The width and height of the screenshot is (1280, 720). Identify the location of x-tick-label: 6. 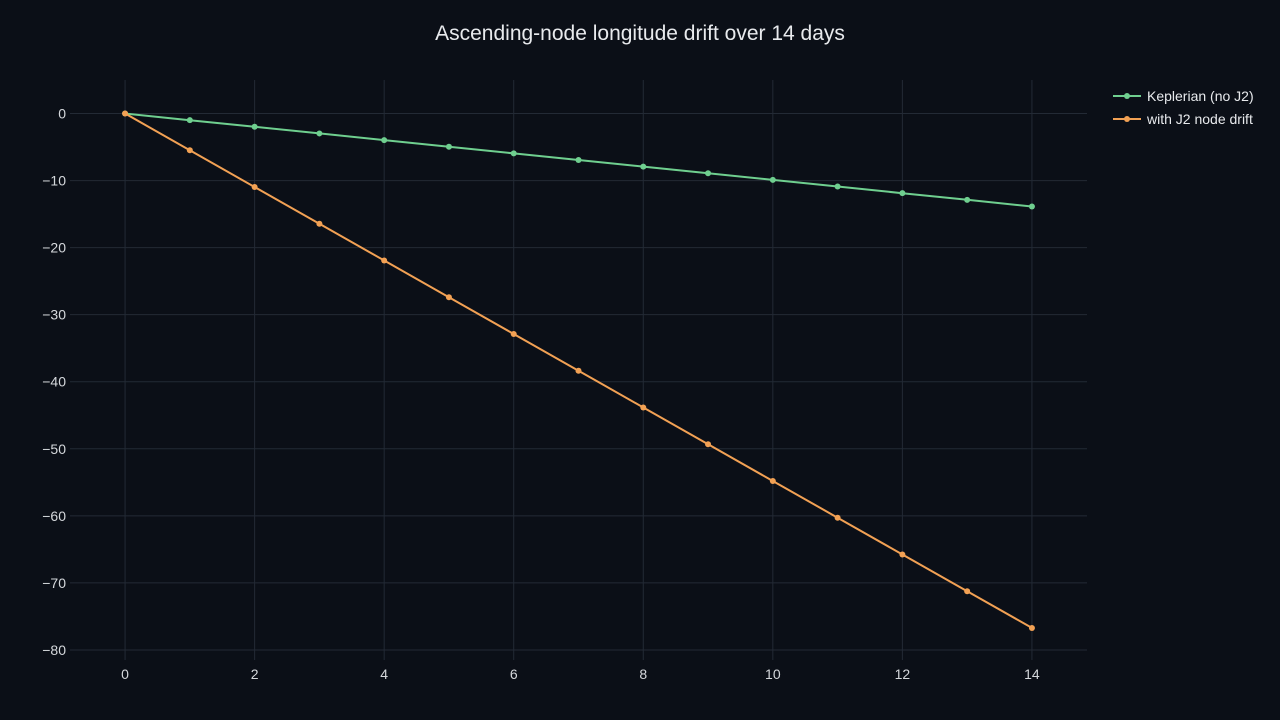
(514, 674).